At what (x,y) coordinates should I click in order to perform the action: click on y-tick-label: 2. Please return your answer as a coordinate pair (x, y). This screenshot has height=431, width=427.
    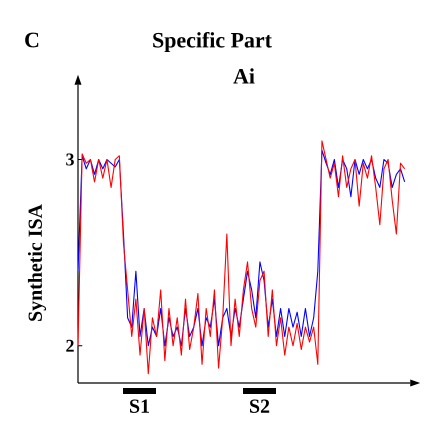
    Looking at the image, I should click on (70, 346).